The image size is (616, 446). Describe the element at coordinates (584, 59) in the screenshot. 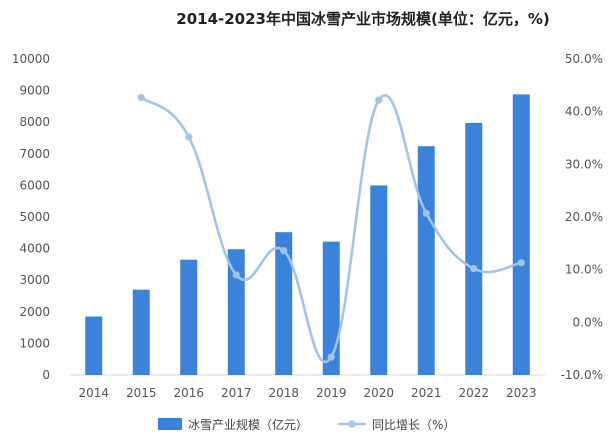

I see `y-right-tick-label: 50.0%` at that location.